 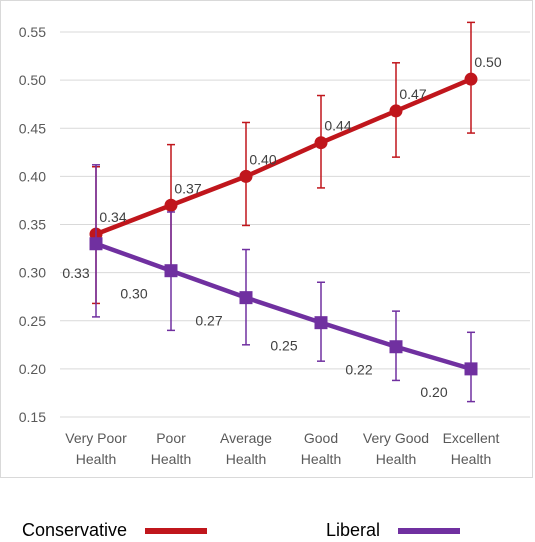 What do you see at coordinates (32, 32) in the screenshot?
I see `y-tick-label: 0.55` at bounding box center [32, 32].